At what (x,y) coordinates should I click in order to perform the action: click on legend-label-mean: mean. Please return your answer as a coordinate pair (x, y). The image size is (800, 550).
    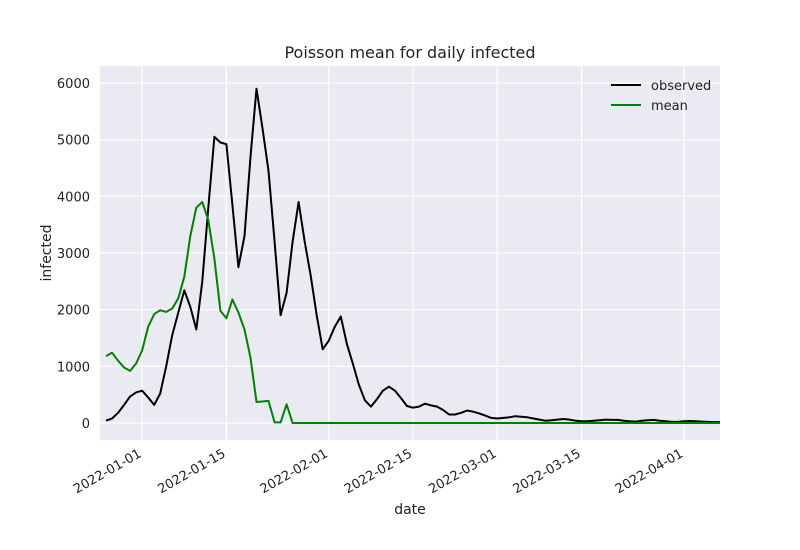
    Looking at the image, I should click on (669, 106).